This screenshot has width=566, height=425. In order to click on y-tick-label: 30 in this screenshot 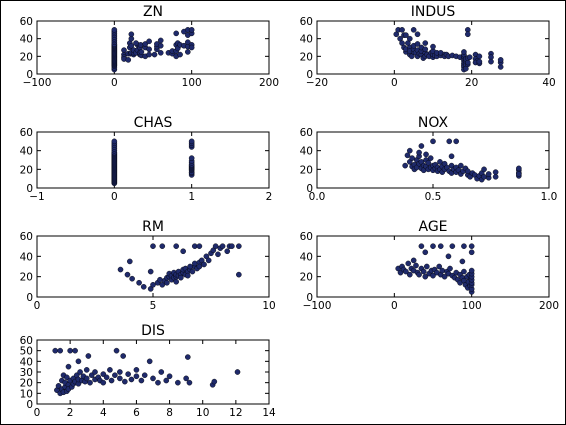, I will do `click(26, 373)`.